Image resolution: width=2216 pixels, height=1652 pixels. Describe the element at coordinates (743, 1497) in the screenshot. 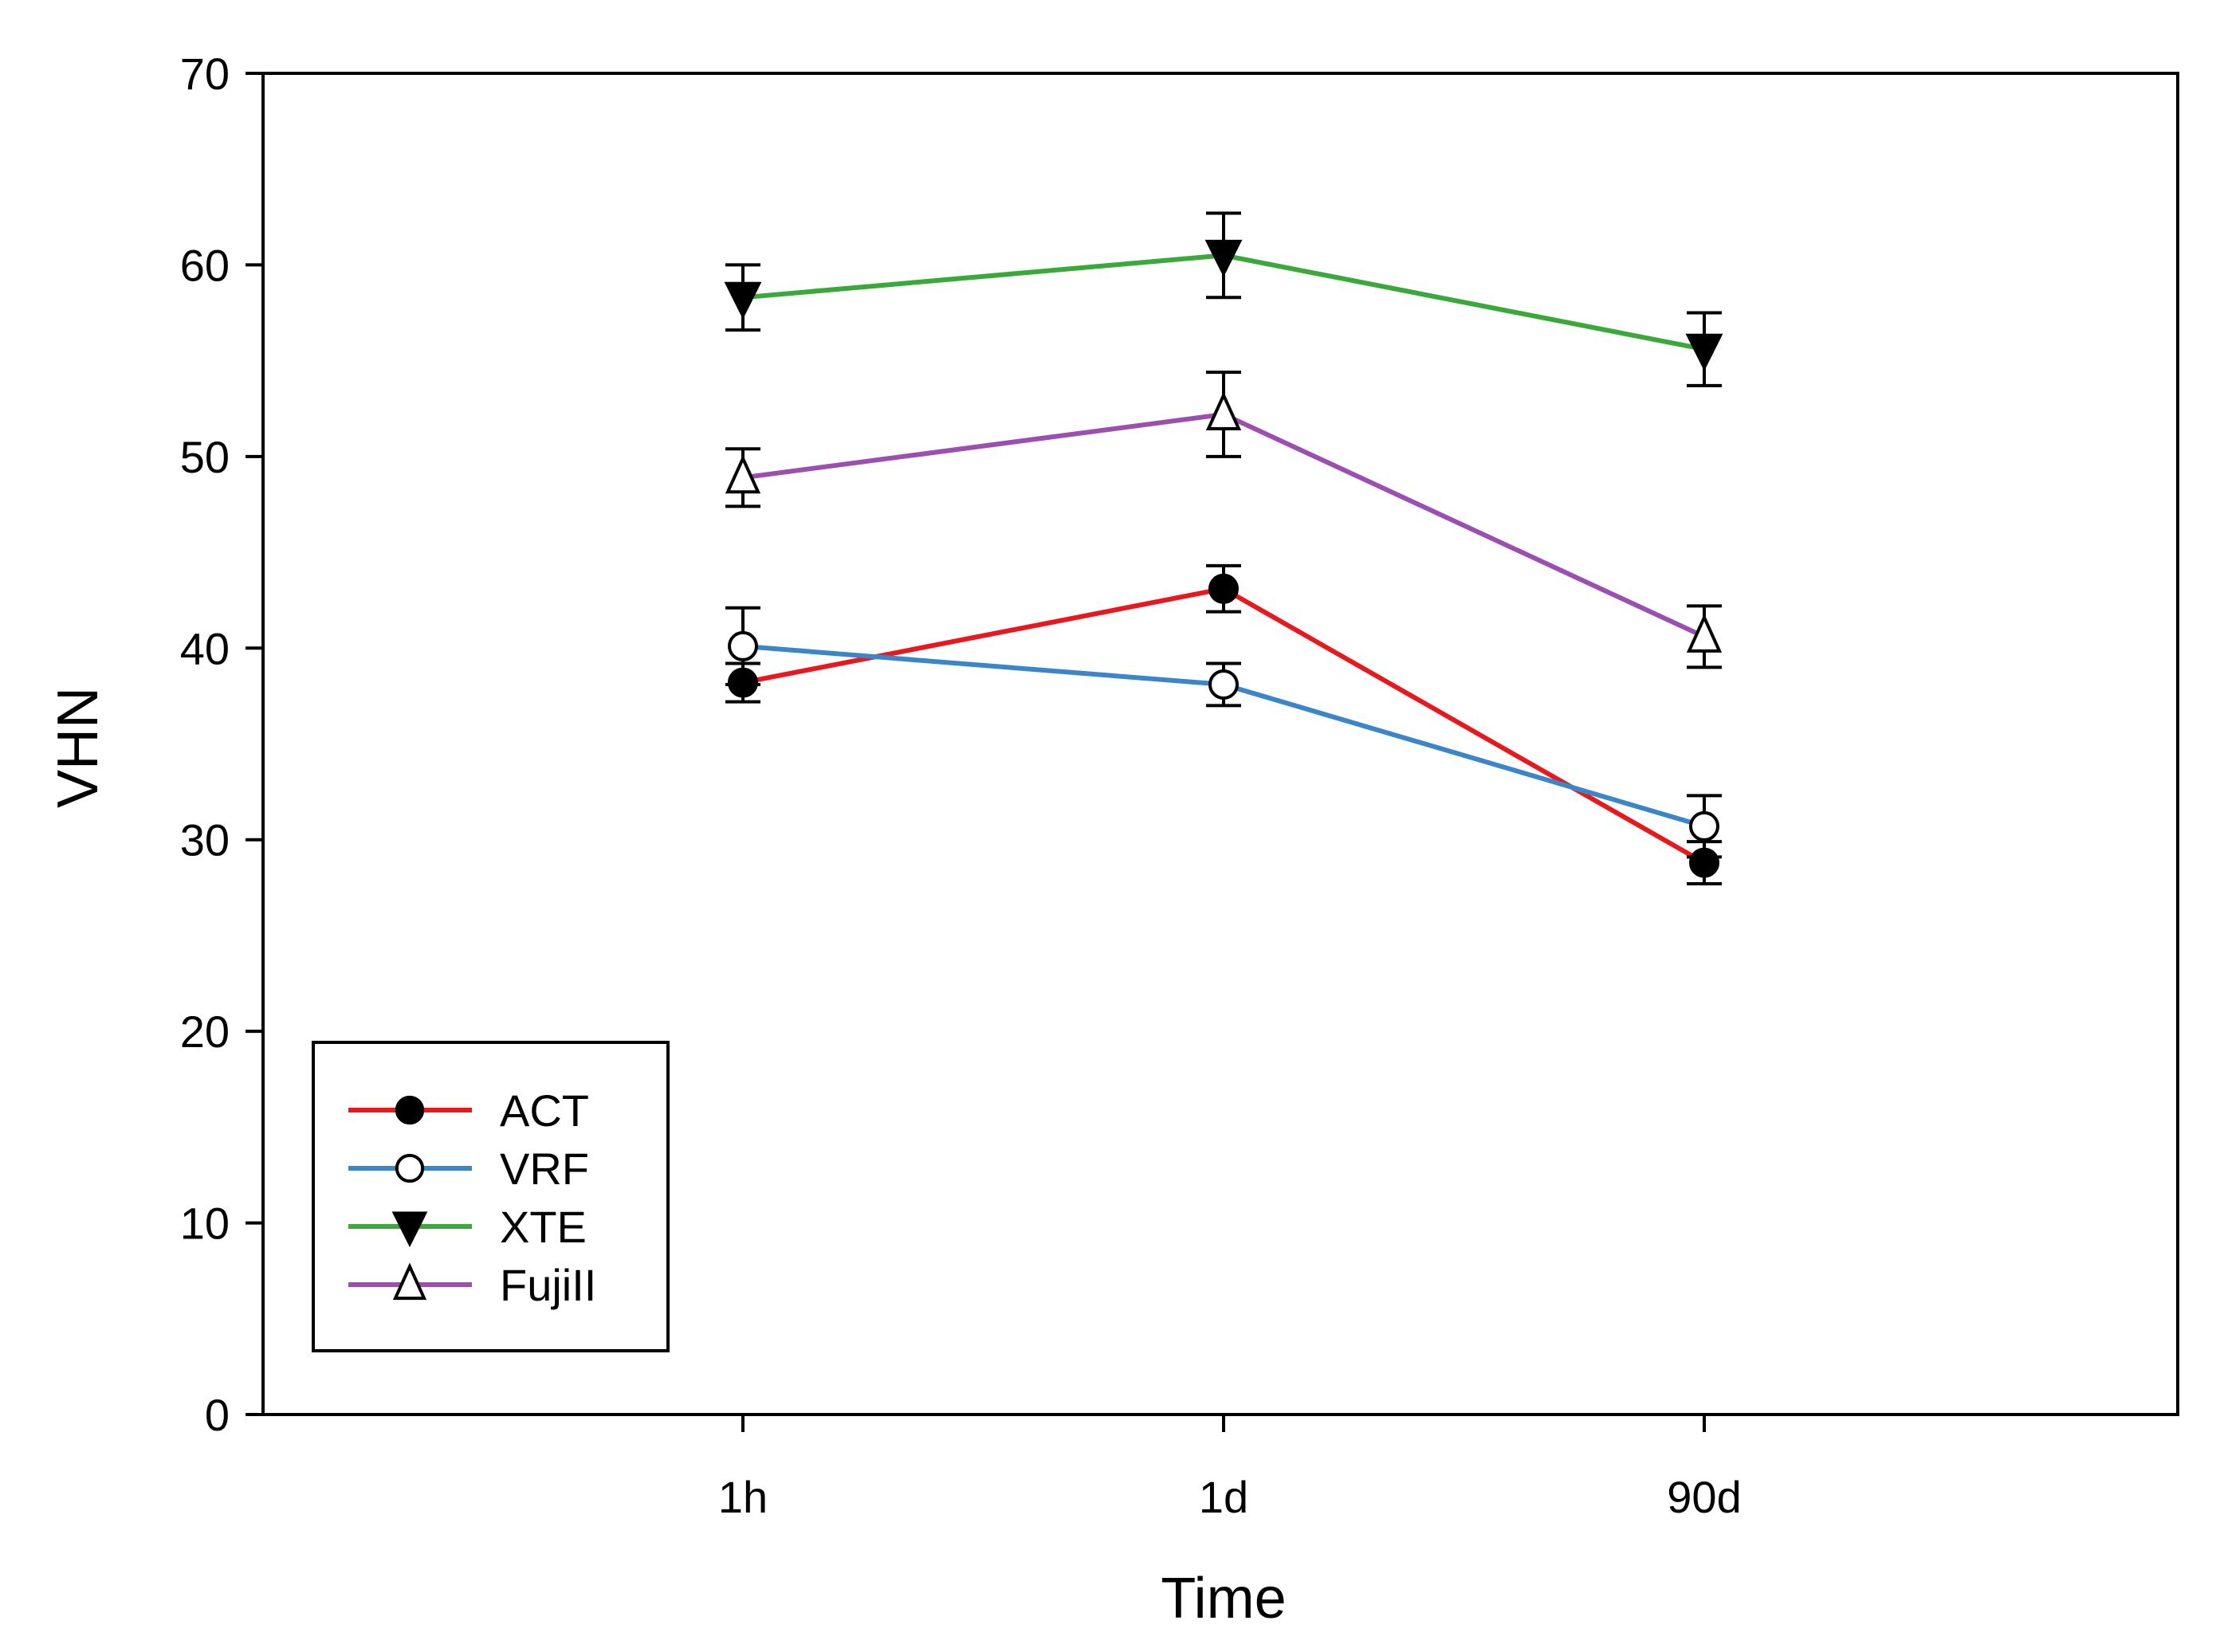

I see `x-tick-label: 1h` at that location.